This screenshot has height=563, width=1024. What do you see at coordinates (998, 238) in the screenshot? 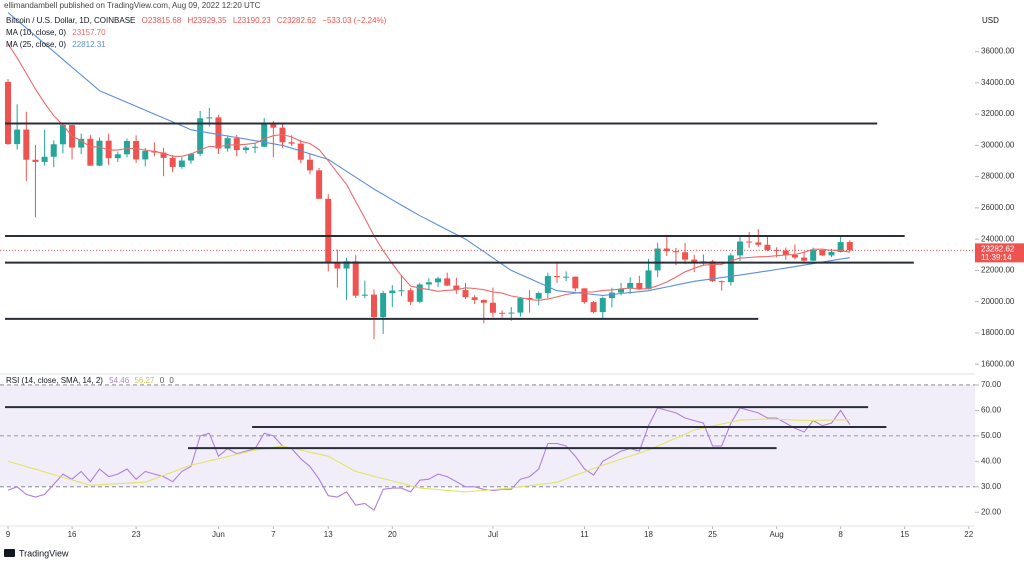
I see `y-tick-label: 24000.00` at bounding box center [998, 238].